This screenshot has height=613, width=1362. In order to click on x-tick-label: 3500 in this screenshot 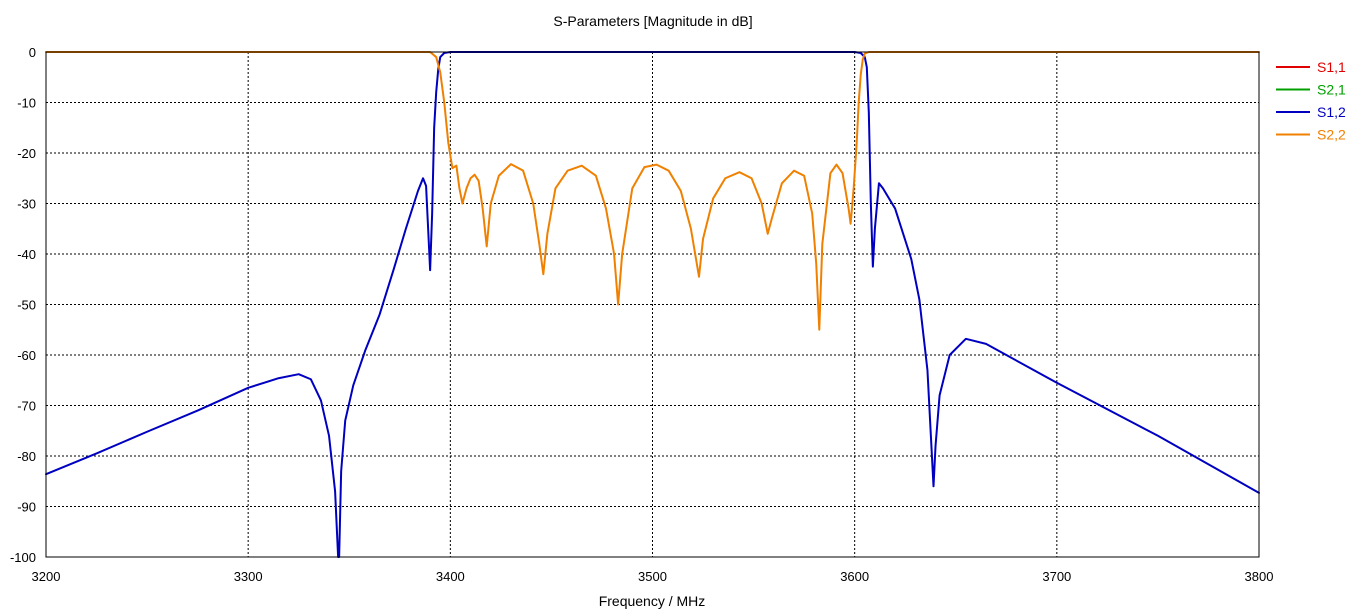, I will do `click(652, 576)`.